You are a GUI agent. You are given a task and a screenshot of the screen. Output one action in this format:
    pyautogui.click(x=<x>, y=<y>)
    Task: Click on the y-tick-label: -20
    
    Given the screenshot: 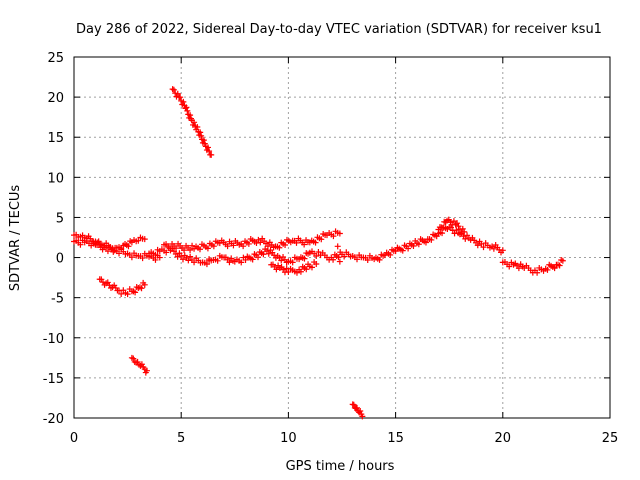 What is the action you would take?
    pyautogui.click(x=53, y=419)
    